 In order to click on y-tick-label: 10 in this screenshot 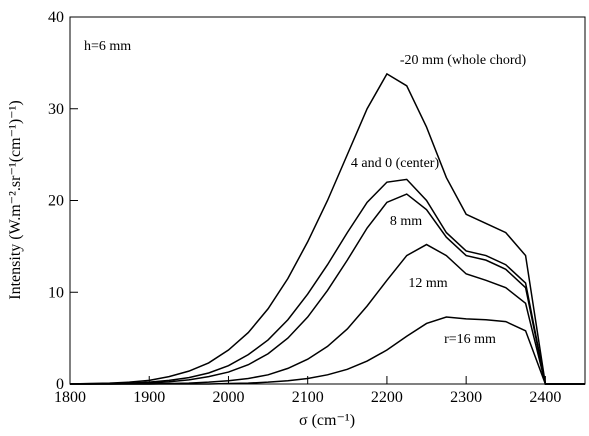, I will do `click(56, 292)`.